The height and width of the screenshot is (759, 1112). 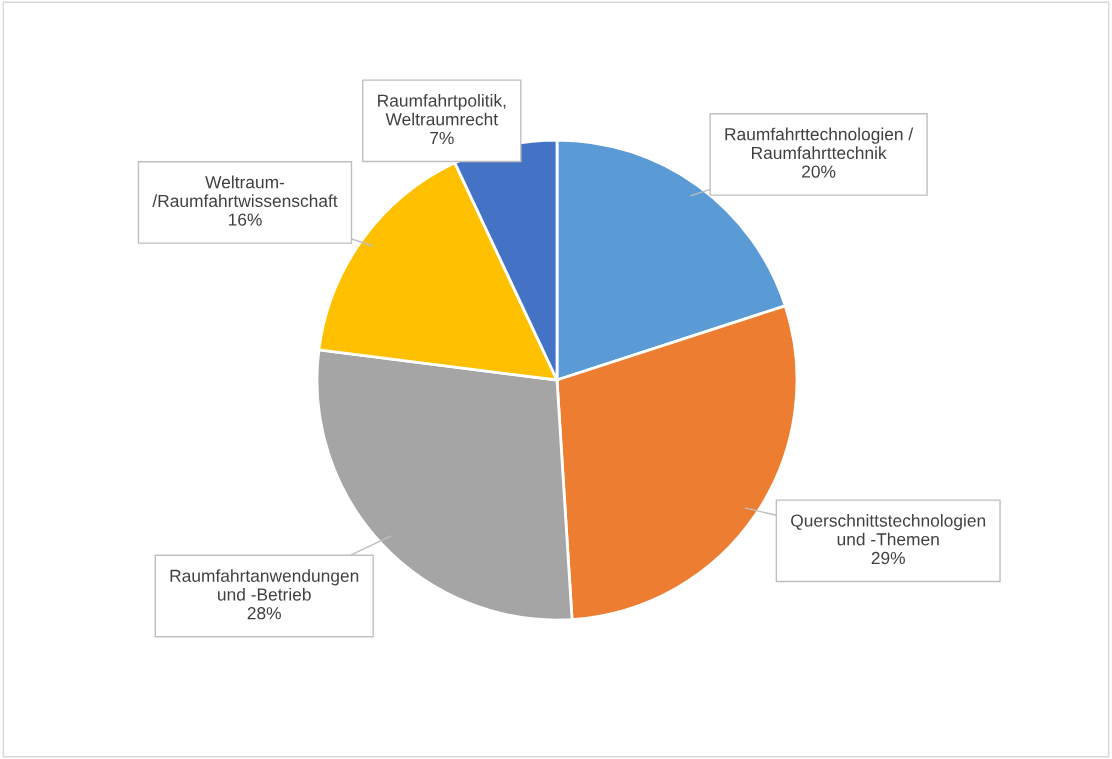 I want to click on slice-label: Raumfahrttechnologien / Raumfahrttechnik, so click(x=819, y=143).